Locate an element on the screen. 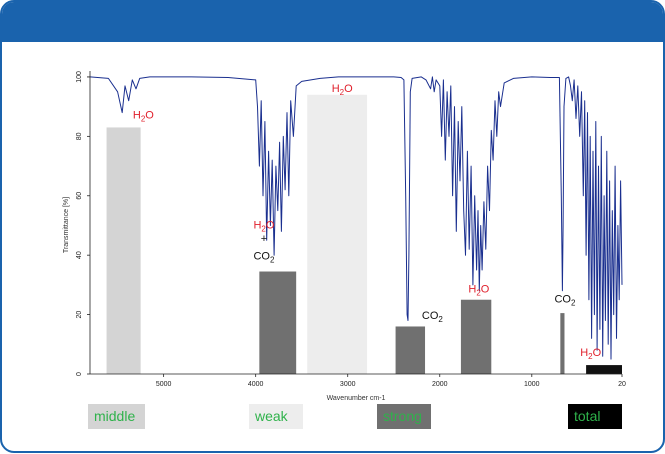 The image size is (665, 454). x-tick-label: 5000 is located at coordinates (164, 384).